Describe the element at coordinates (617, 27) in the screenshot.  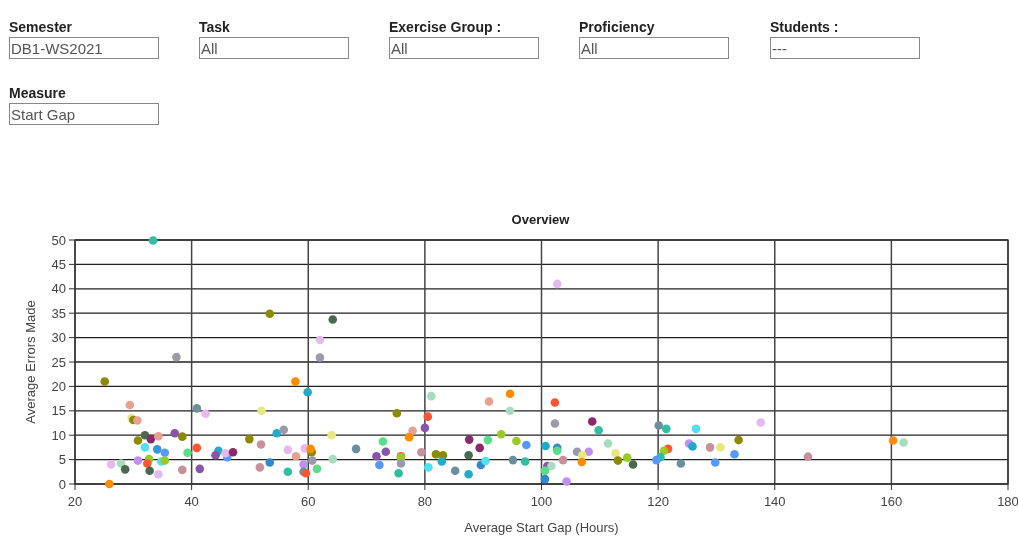
I see `text: Proficiency` at that location.